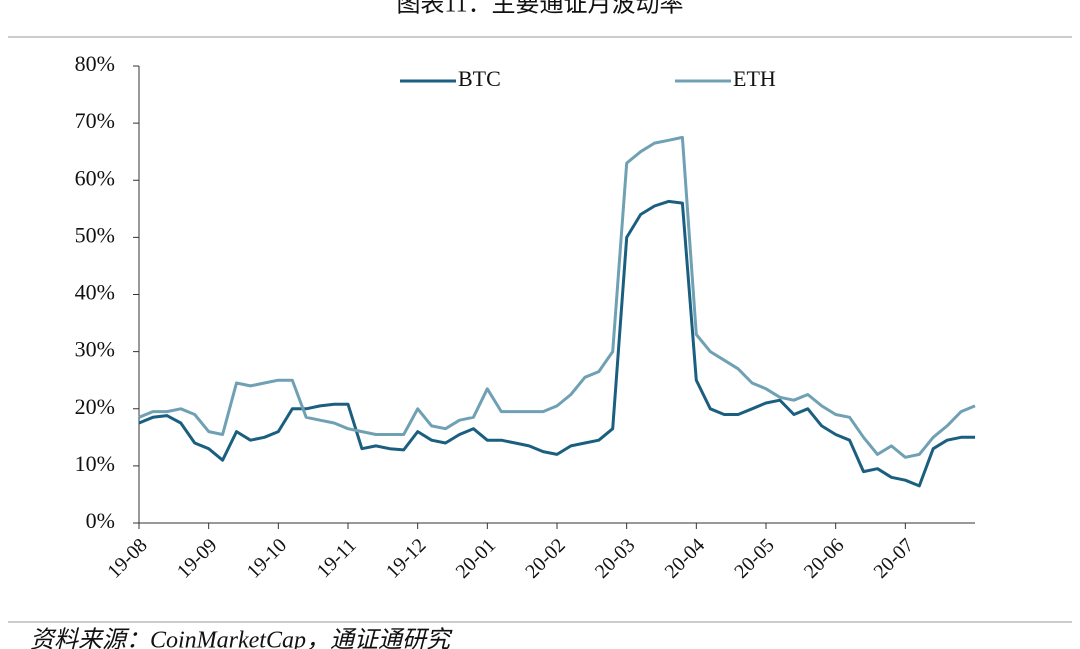 The height and width of the screenshot is (649, 1080). Describe the element at coordinates (95, 406) in the screenshot. I see `y-tick-label: 20%` at that location.